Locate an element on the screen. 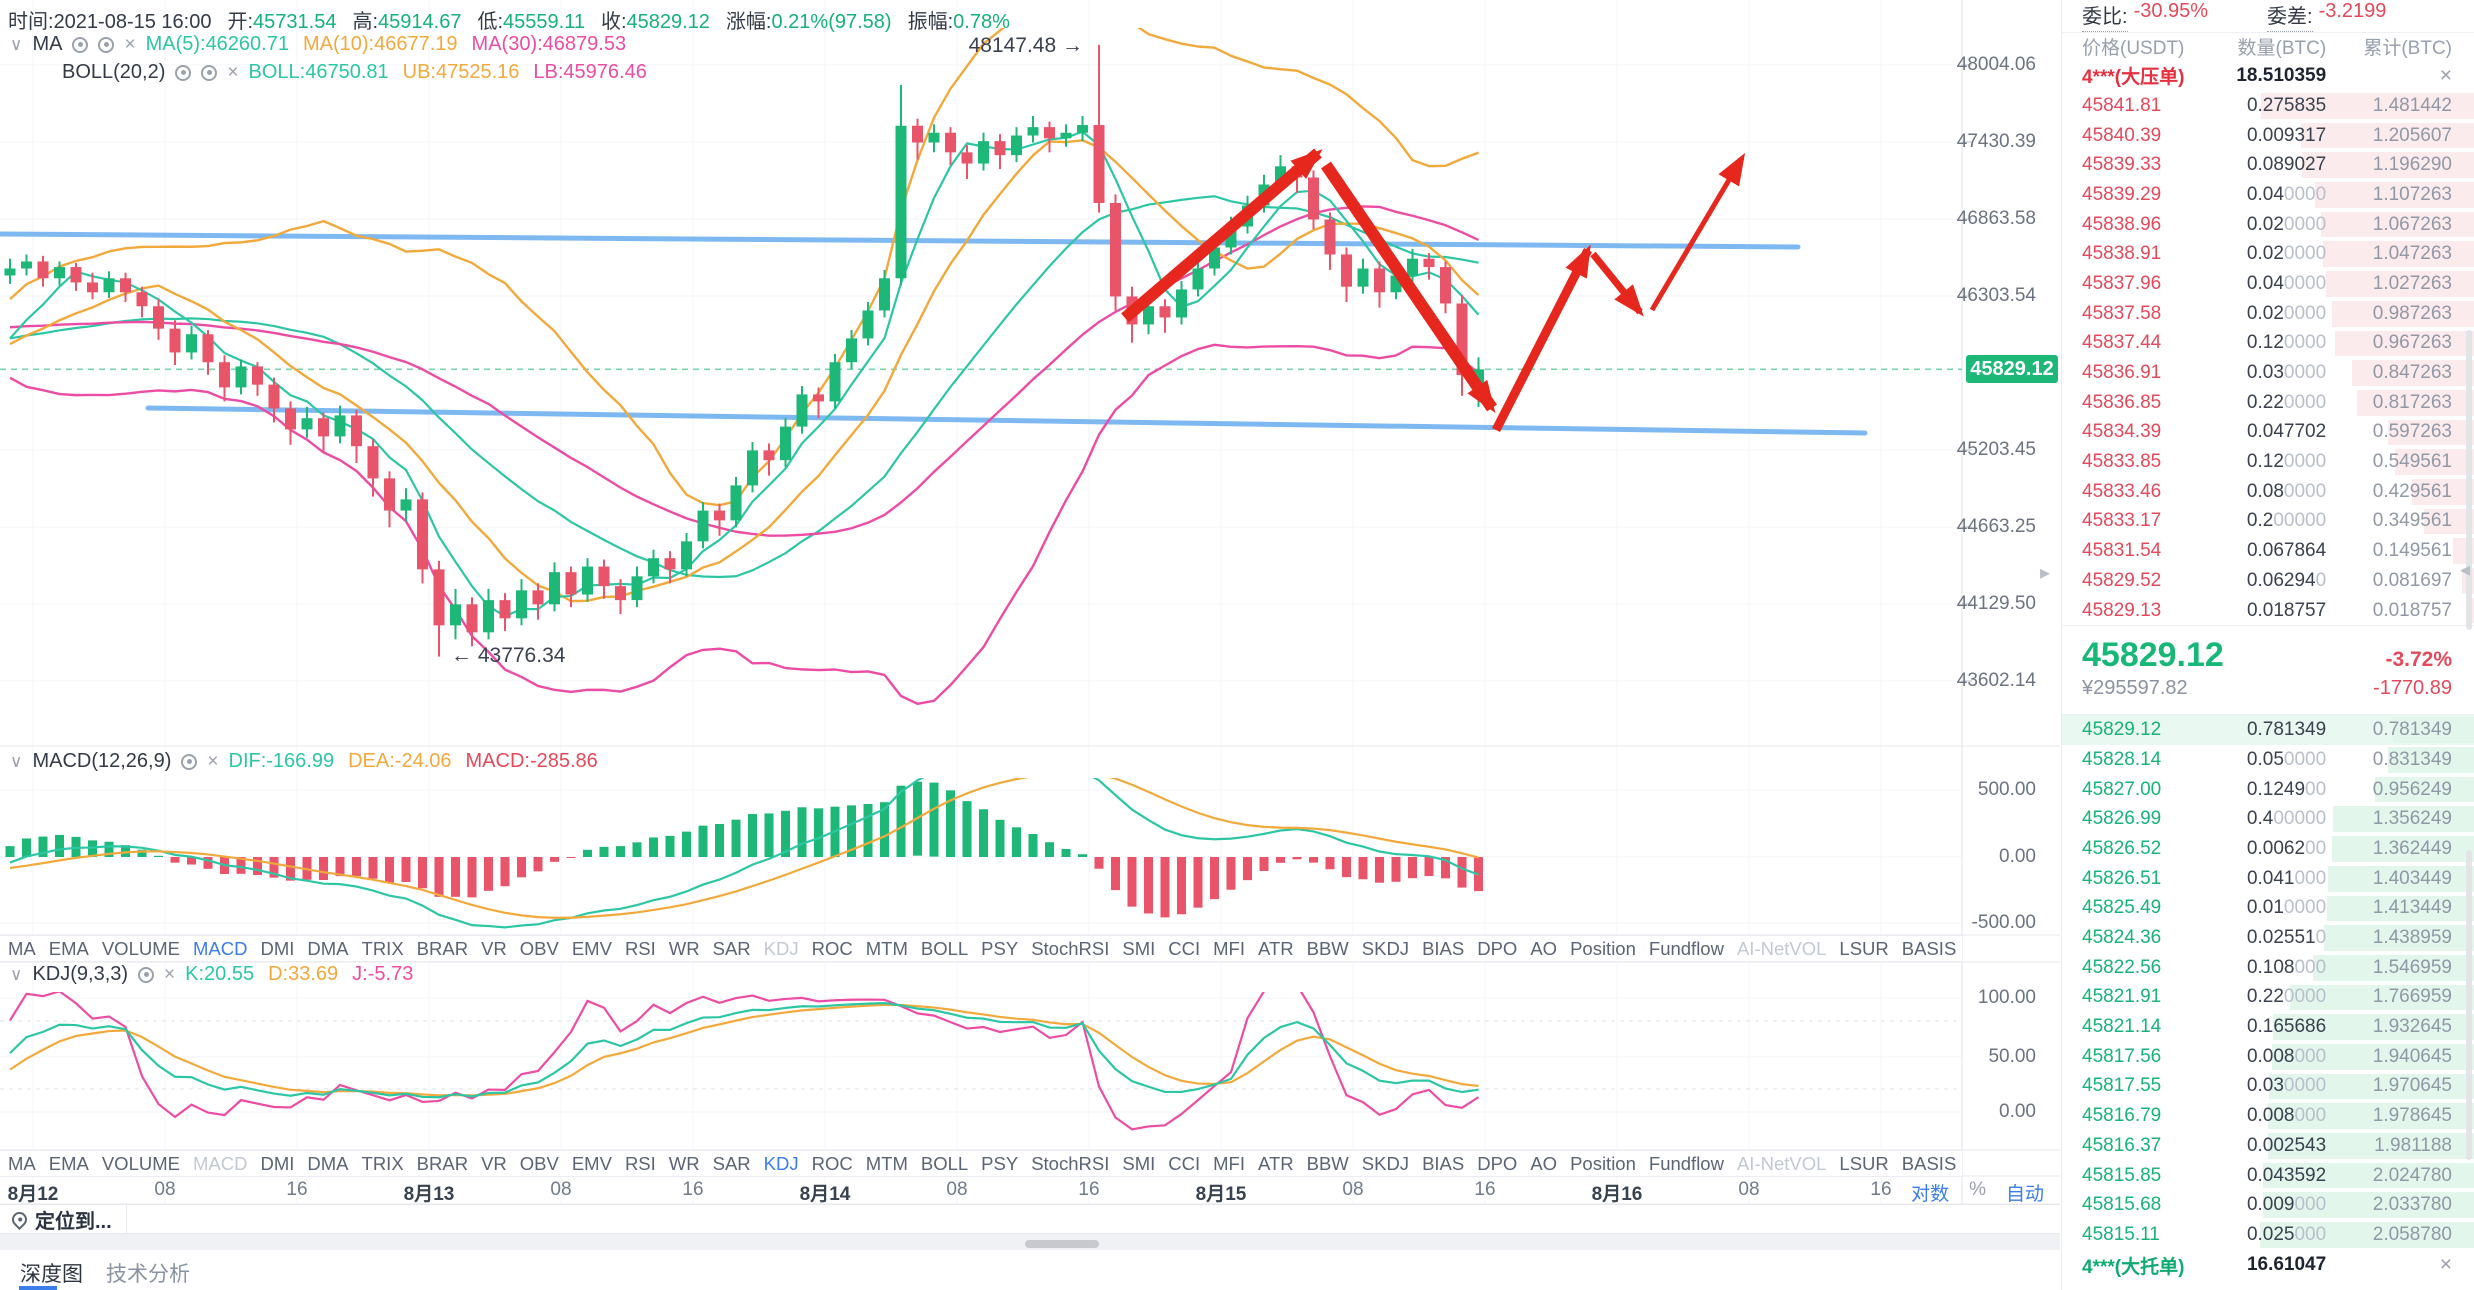 This screenshot has height=1290, width=2474. indicator-tab-mtm: MTM is located at coordinates (886, 948).